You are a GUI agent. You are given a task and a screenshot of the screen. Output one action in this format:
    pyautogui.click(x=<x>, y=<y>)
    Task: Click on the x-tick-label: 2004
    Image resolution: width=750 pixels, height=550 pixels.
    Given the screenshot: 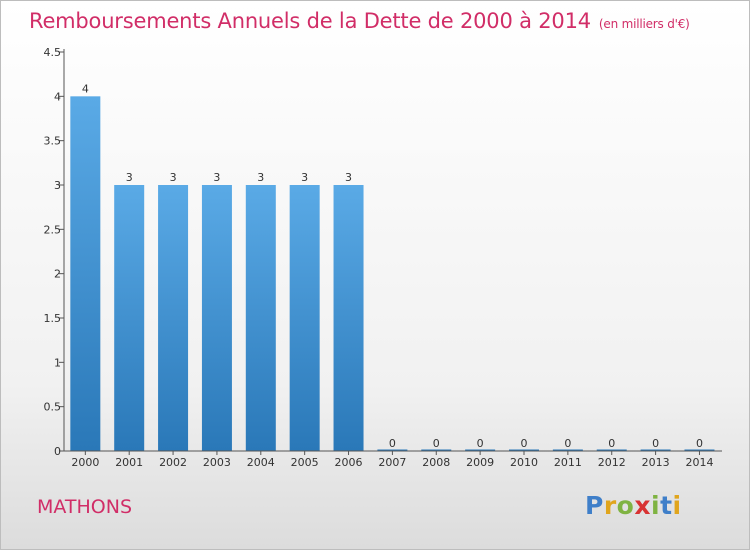 What is the action you would take?
    pyautogui.click(x=261, y=462)
    